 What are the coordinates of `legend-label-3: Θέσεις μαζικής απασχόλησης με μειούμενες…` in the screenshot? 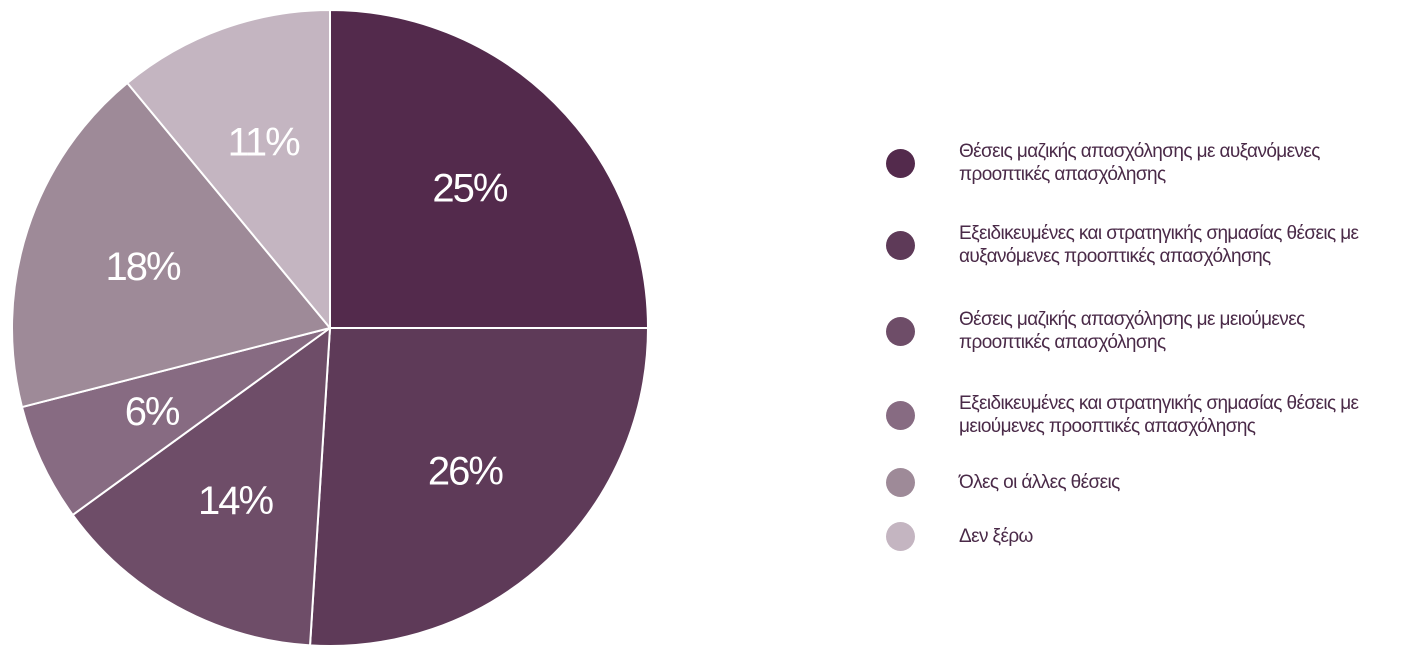 It's located at (1132, 331).